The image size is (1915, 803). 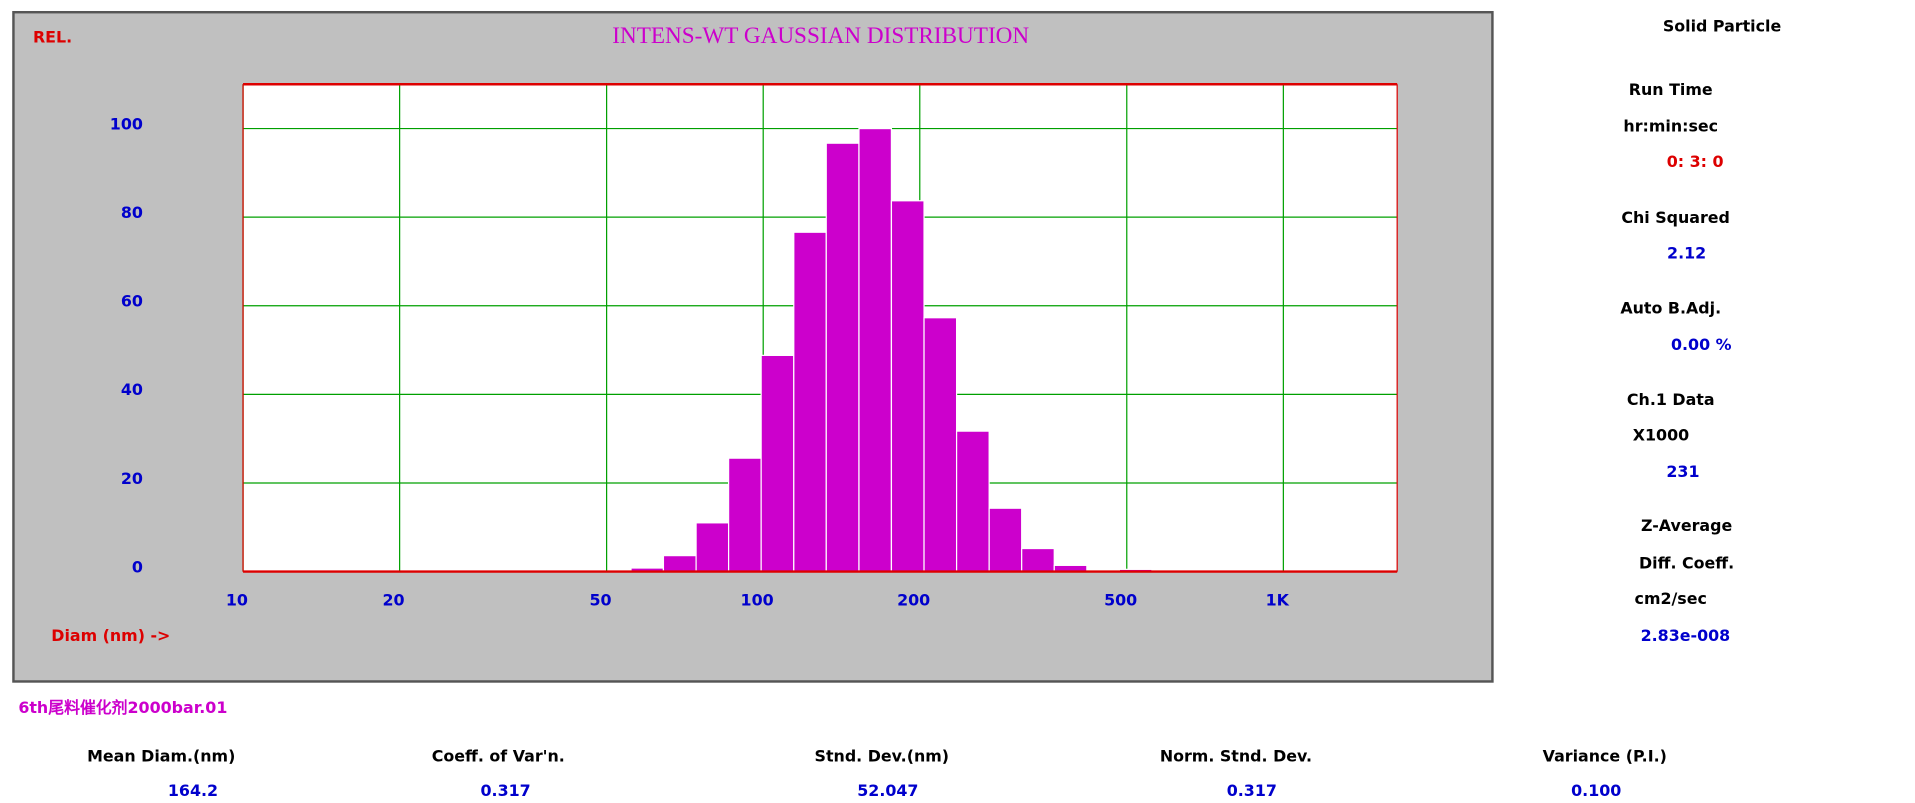 What do you see at coordinates (498, 756) in the screenshot?
I see `stat-label: Coeff. of Var'n.` at bounding box center [498, 756].